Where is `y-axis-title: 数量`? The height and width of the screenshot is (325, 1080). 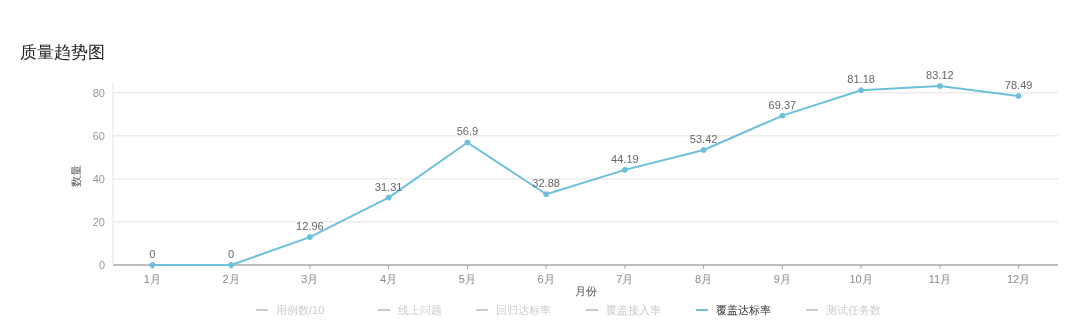 y-axis-title: 数量 is located at coordinates (76, 176).